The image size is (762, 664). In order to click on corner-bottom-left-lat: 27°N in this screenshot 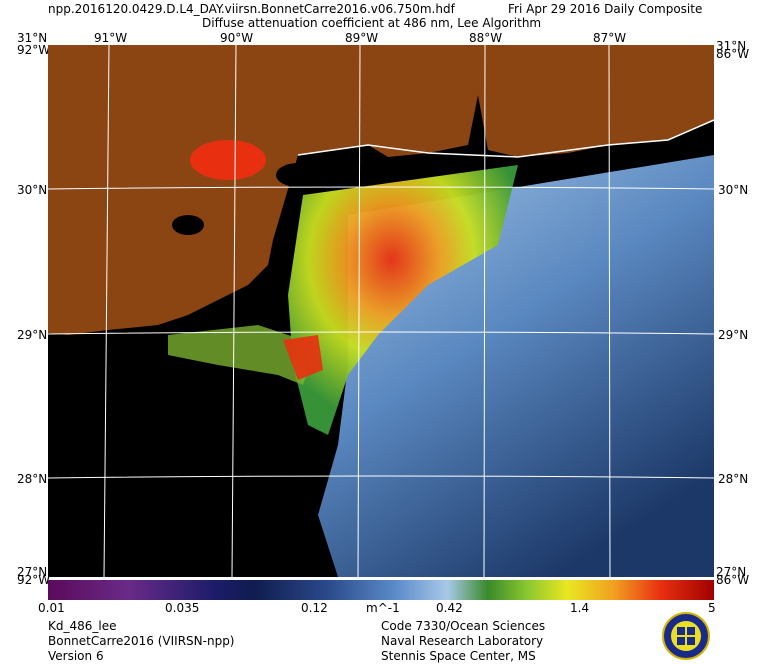, I will do `click(32, 572)`.